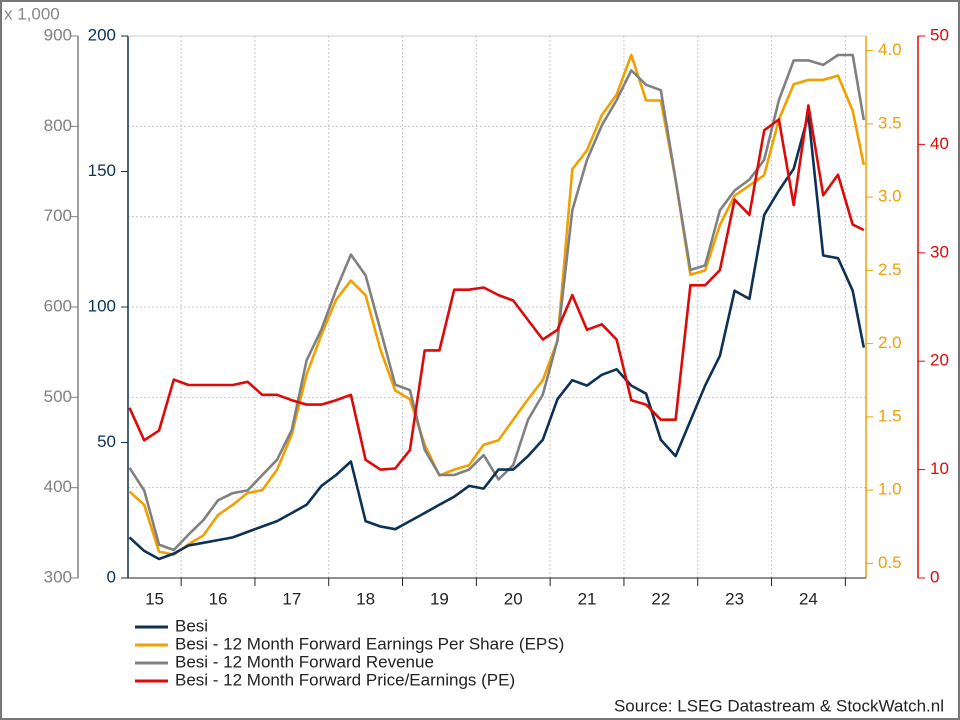 Image resolution: width=960 pixels, height=720 pixels. What do you see at coordinates (154, 598) in the screenshot?
I see `x-tick-label: 15` at bounding box center [154, 598].